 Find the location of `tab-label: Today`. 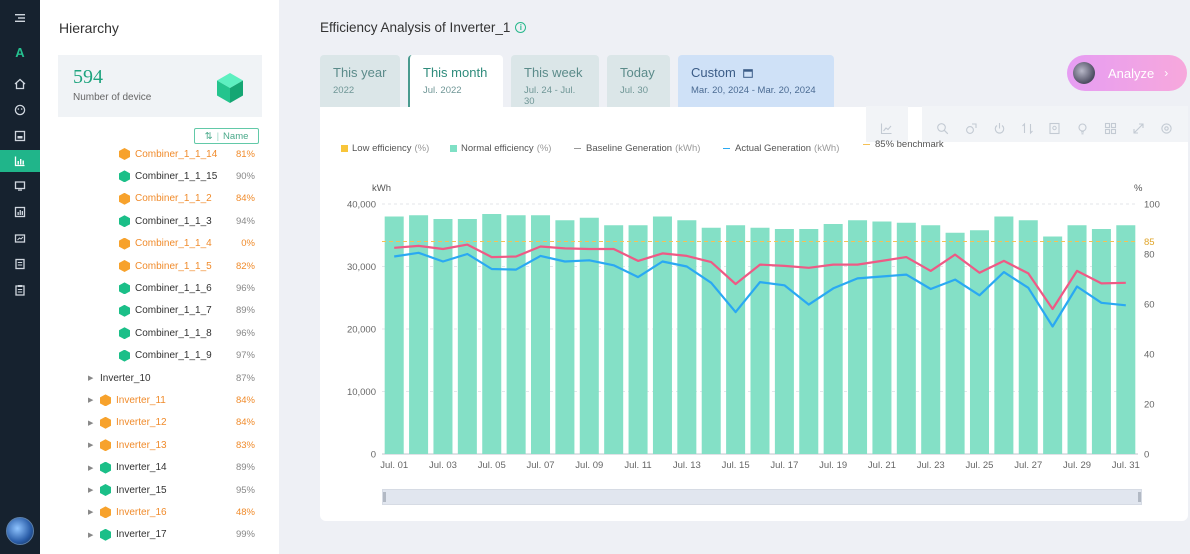

tab-label: Today is located at coordinates (637, 72).